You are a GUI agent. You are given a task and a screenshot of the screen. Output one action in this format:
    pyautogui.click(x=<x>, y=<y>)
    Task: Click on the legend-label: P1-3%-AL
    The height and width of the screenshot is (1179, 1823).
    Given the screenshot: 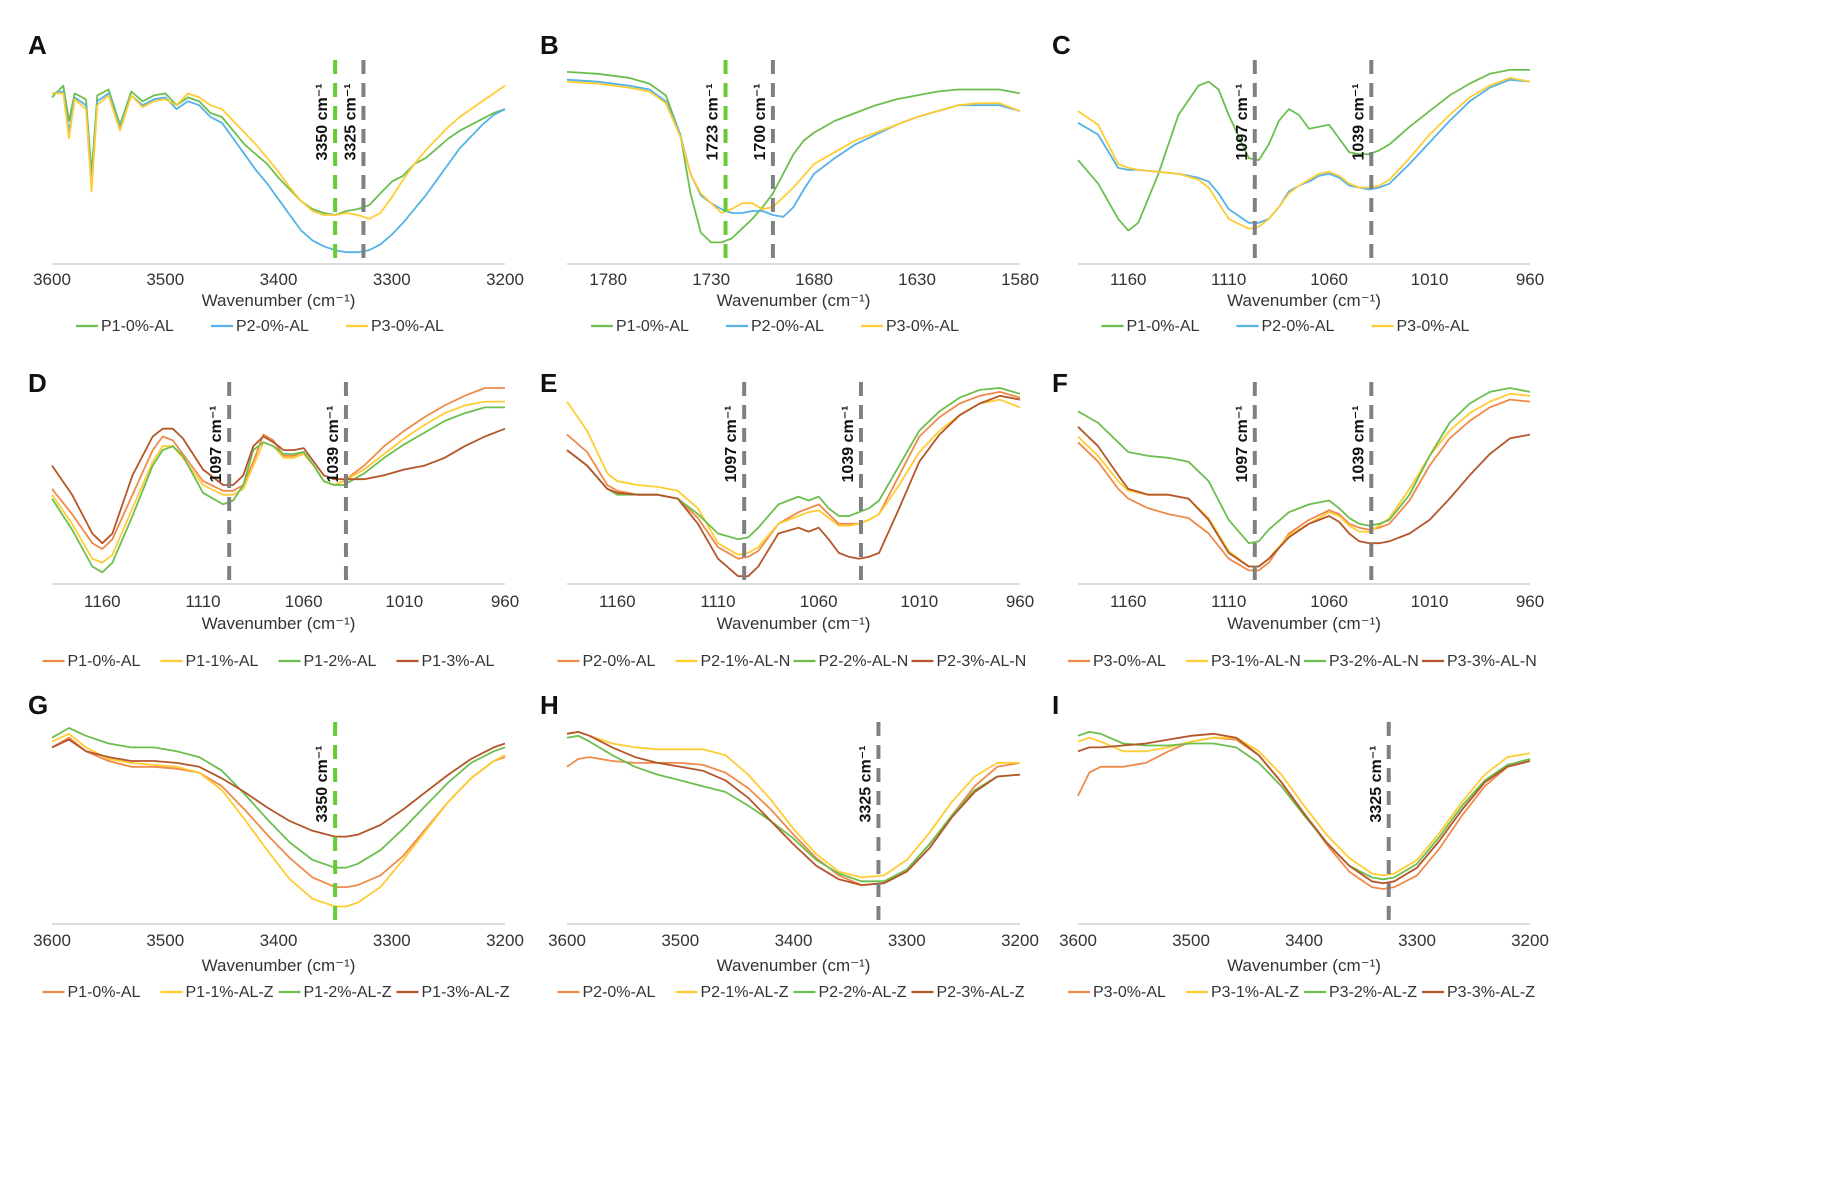 What is the action you would take?
    pyautogui.click(x=458, y=661)
    